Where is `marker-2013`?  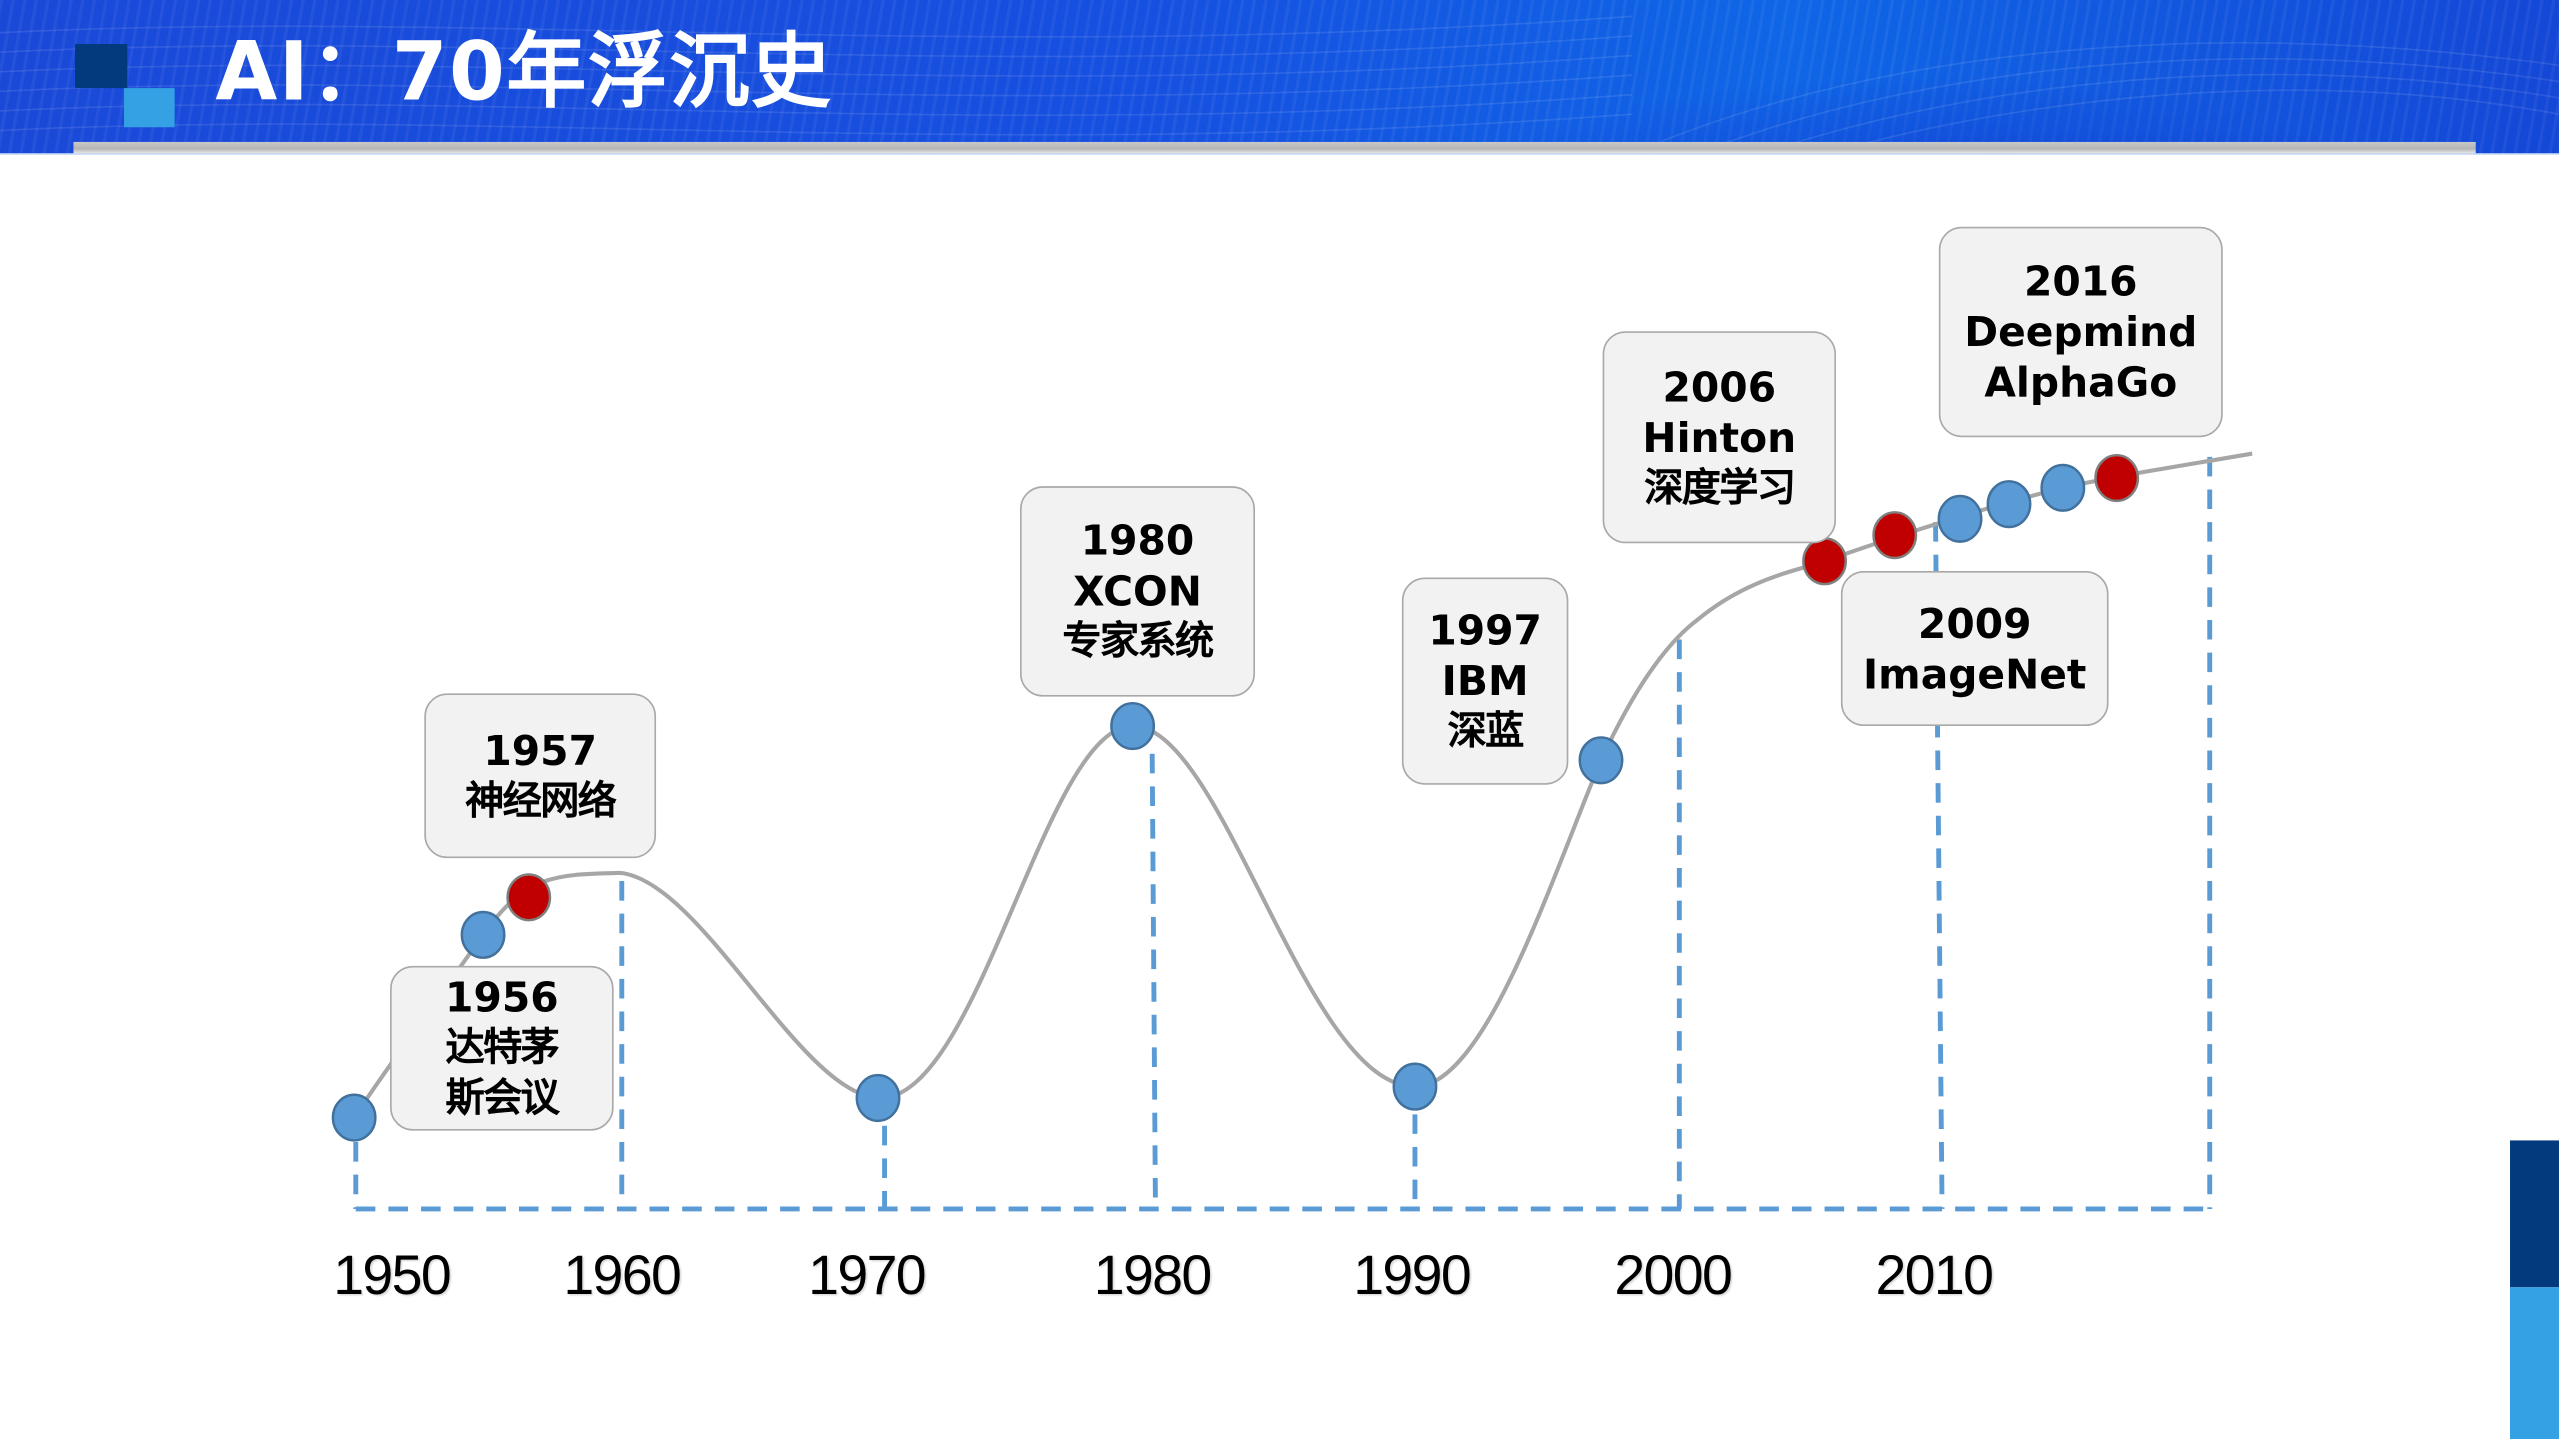
marker-2013 is located at coordinates (2009, 504).